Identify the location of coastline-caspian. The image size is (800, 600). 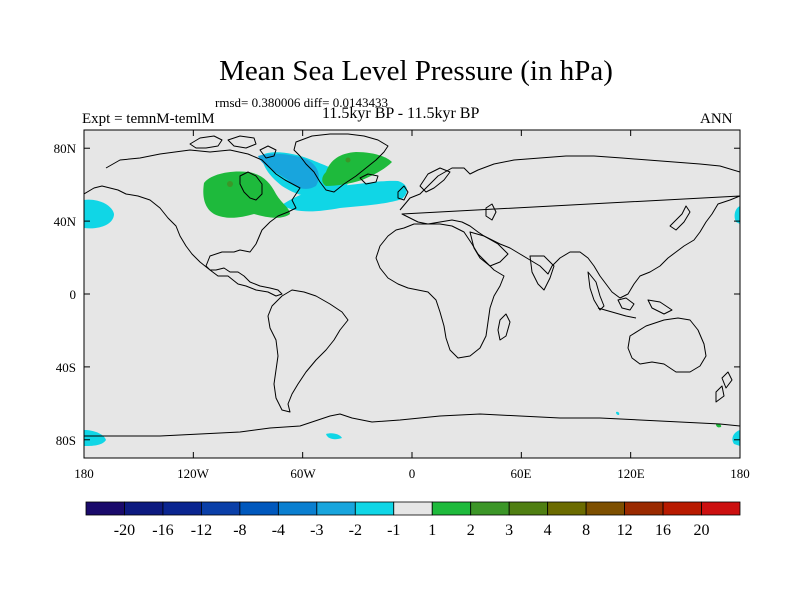
(491, 212).